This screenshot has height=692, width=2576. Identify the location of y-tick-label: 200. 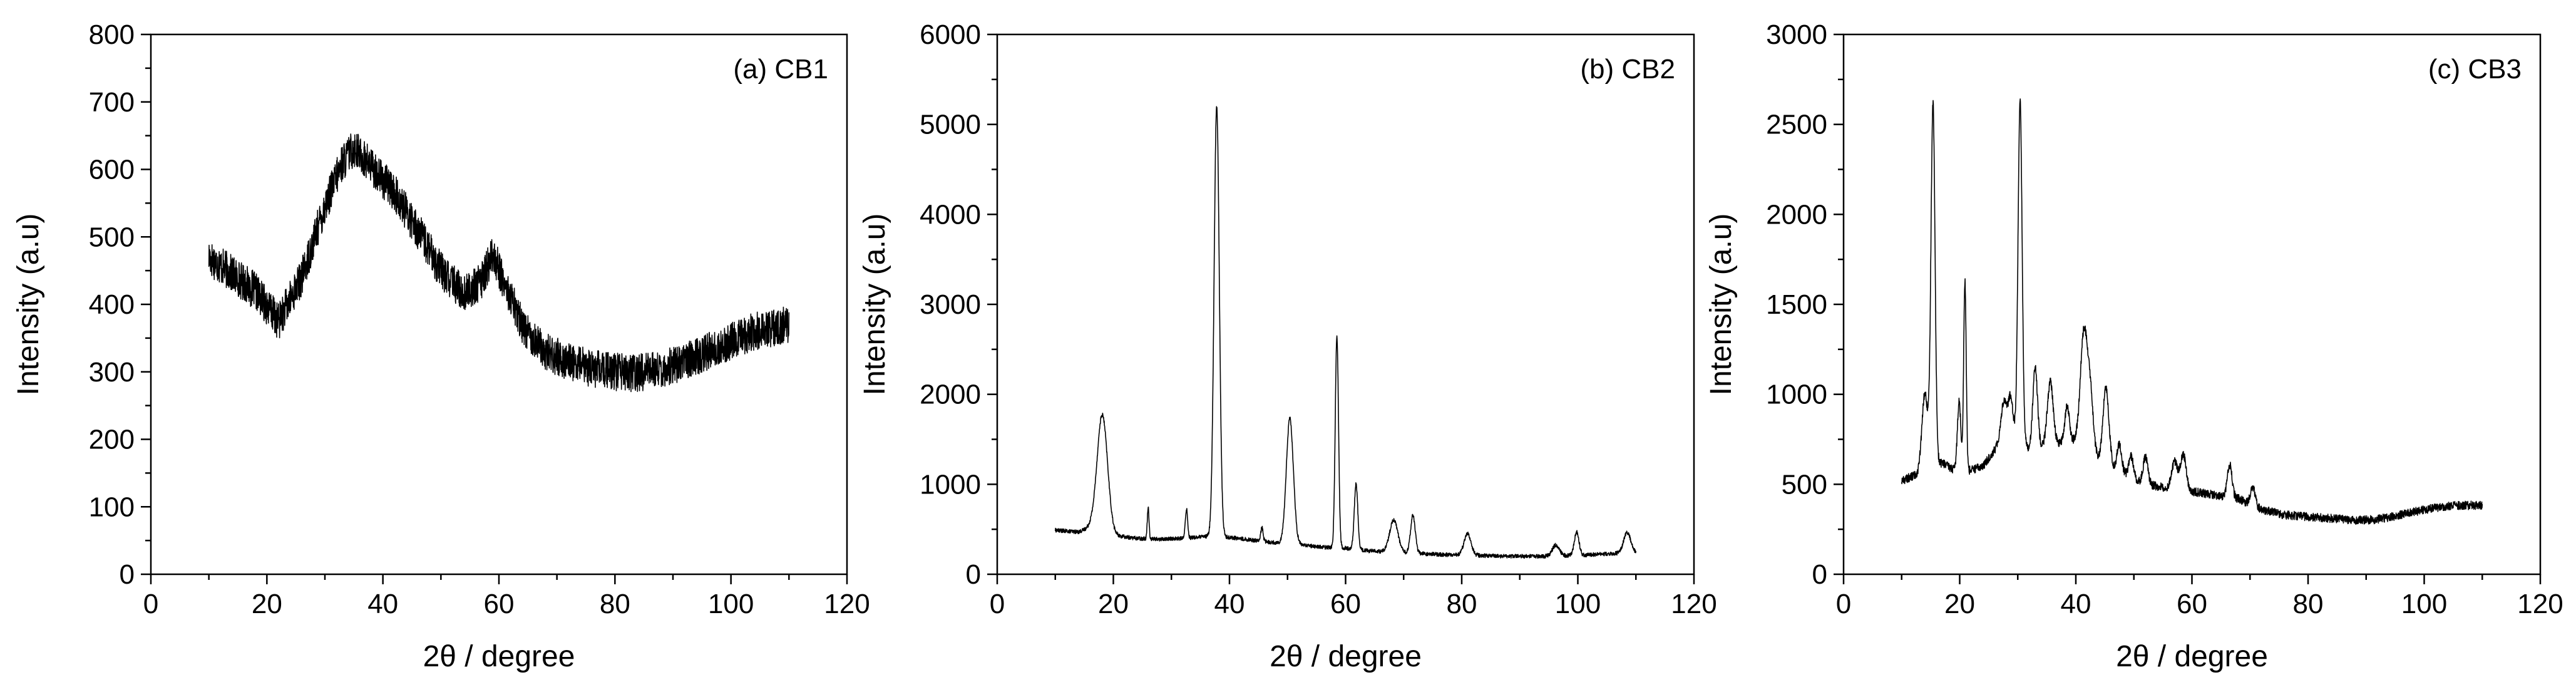
(112, 440).